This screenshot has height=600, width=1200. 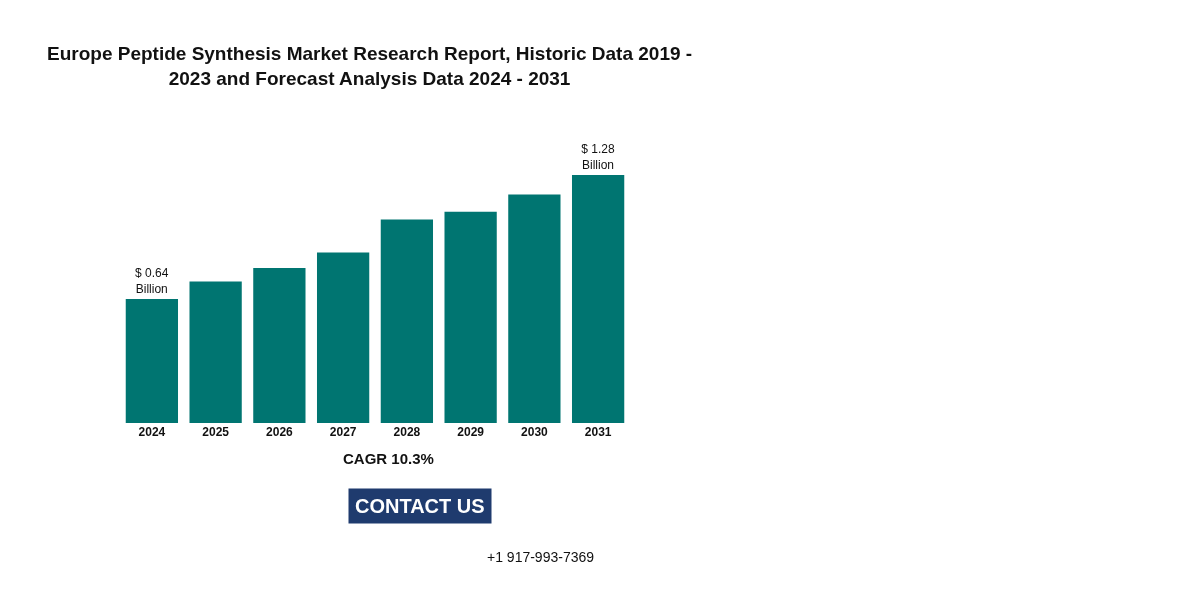 I want to click on data-label: $ 1.28 Billion, so click(x=598, y=157).